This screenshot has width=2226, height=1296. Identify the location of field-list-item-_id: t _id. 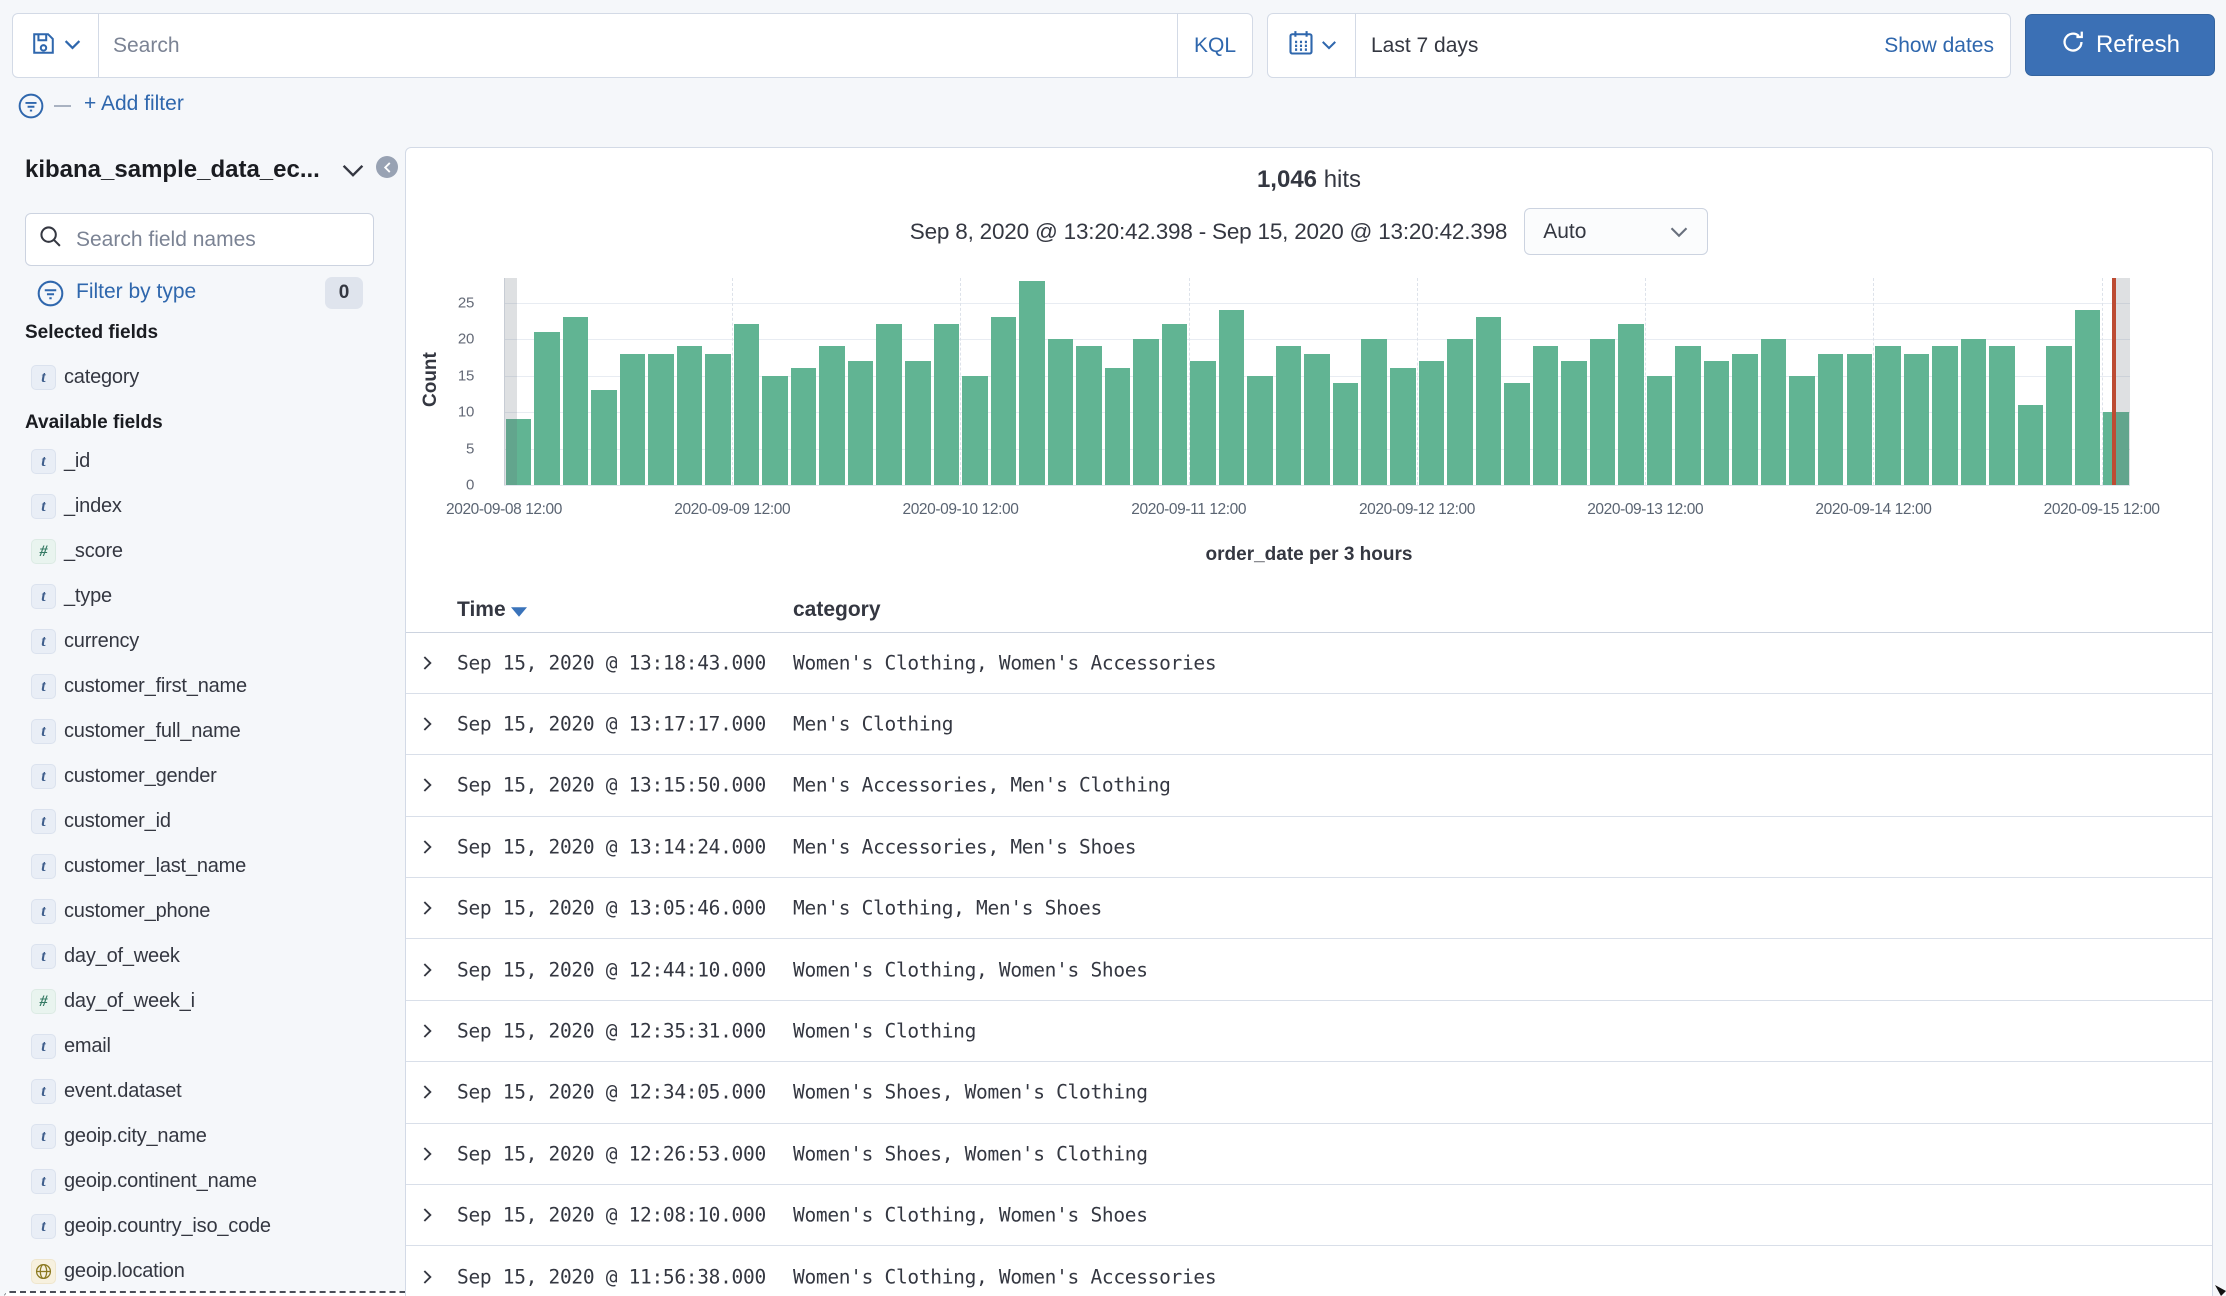
(60, 461).